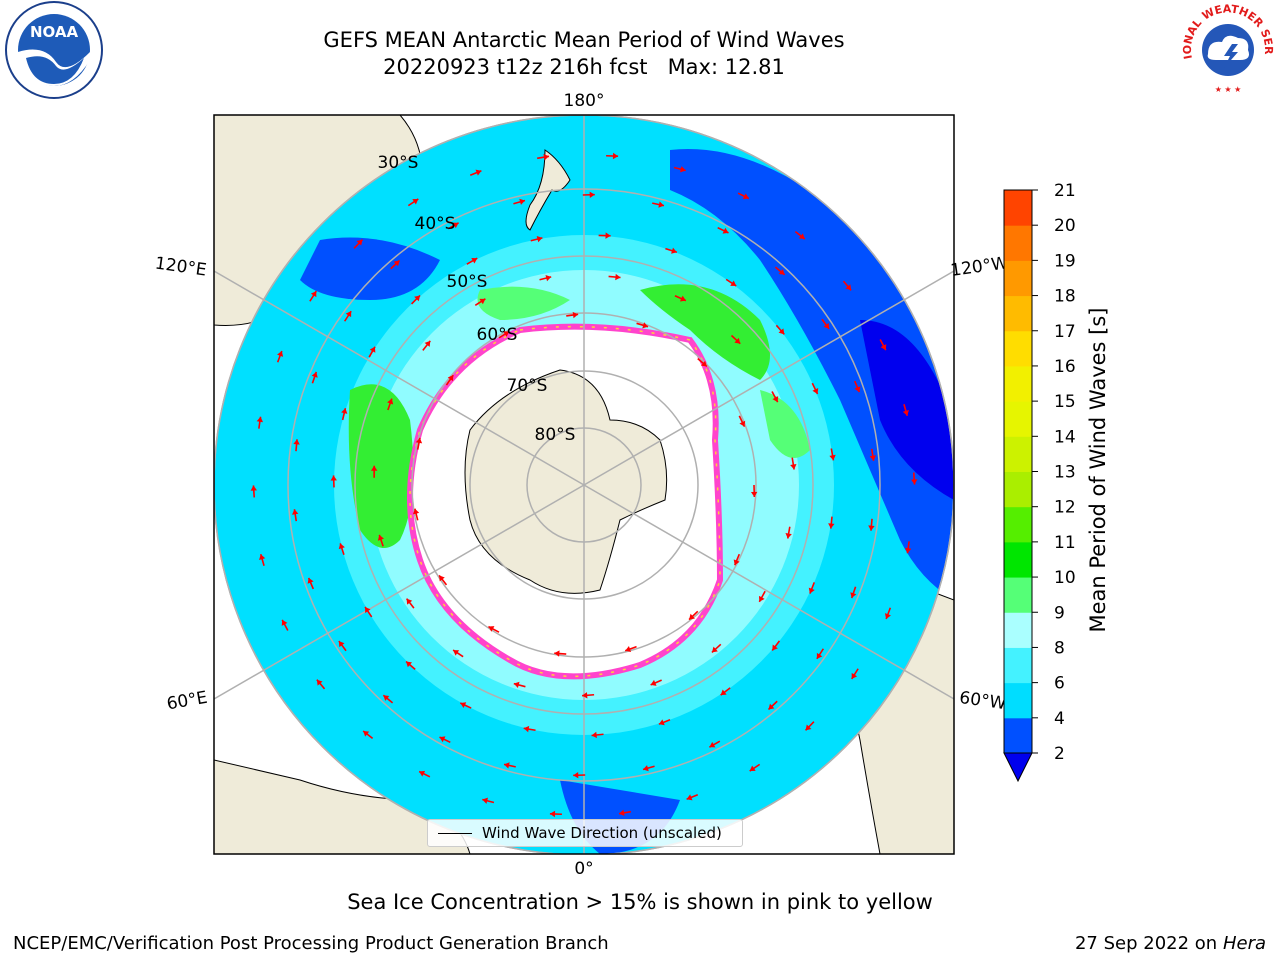 The image size is (1280, 960). Describe the element at coordinates (1059, 648) in the screenshot. I see `colorbar-tick-label: 8` at that location.